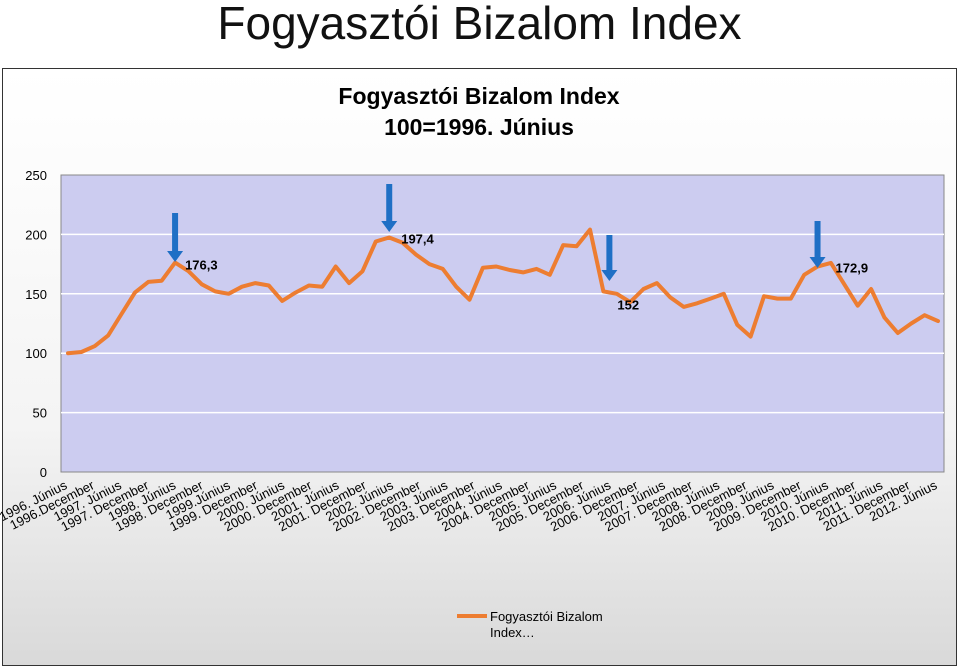 This screenshot has width=959, height=669. What do you see at coordinates (36, 294) in the screenshot?
I see `y-tick-label: 150` at bounding box center [36, 294].